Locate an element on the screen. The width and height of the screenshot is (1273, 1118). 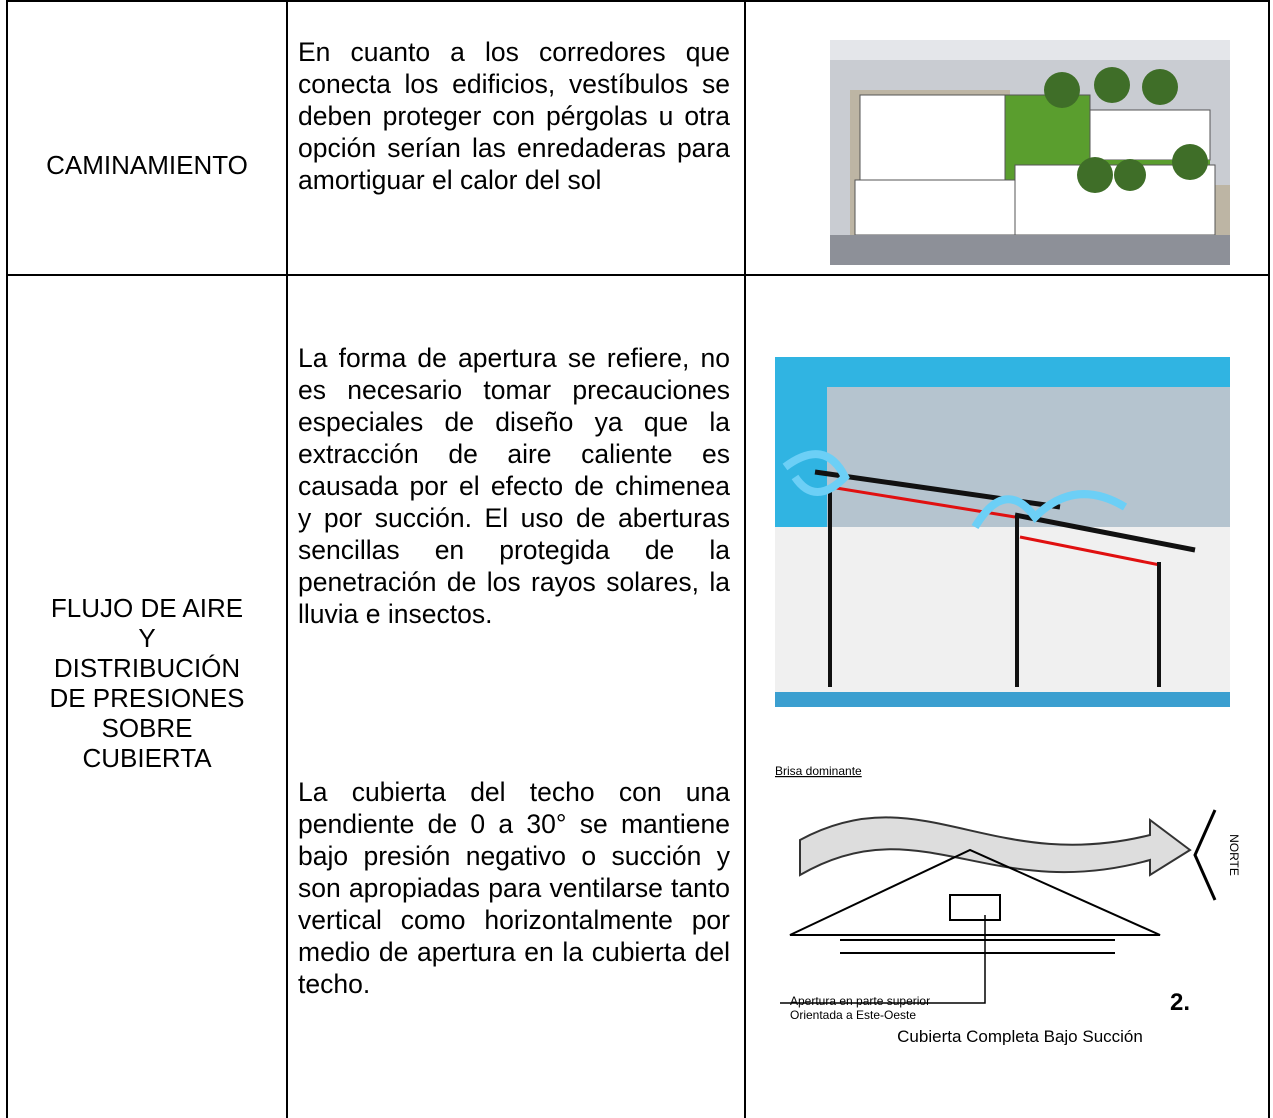
row-label: CAMINAMIENTO is located at coordinates (147, 165).